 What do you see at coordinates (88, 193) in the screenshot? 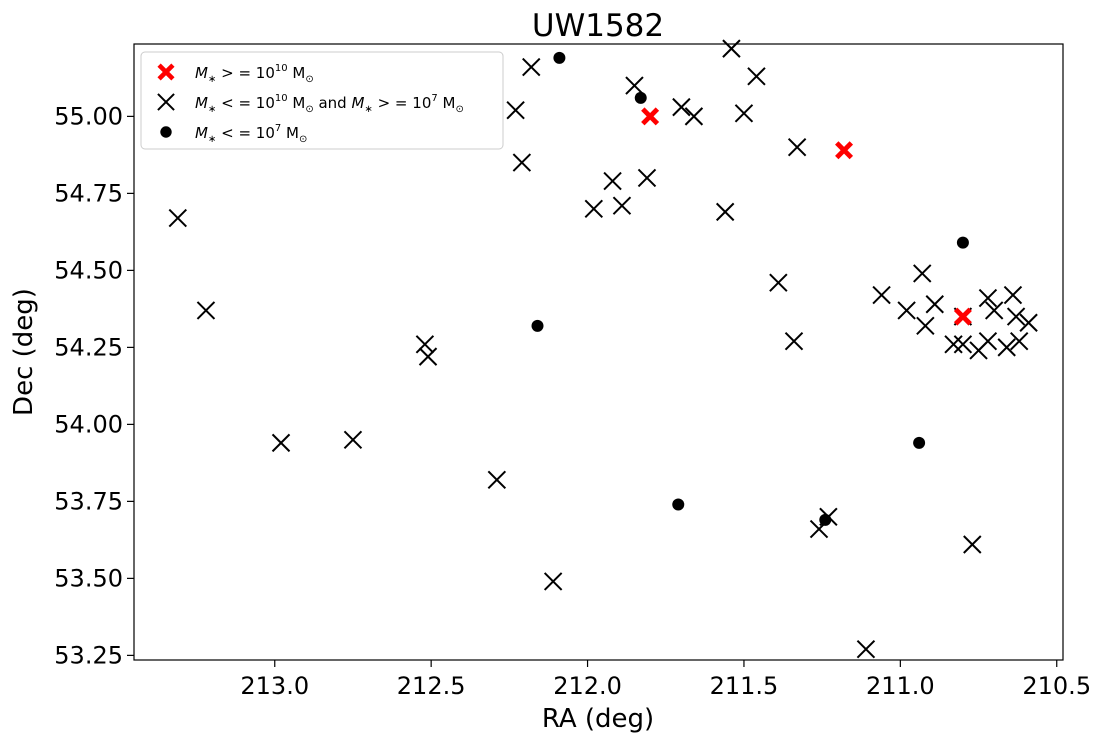
I see `y-tick-label: 54.75` at bounding box center [88, 193].